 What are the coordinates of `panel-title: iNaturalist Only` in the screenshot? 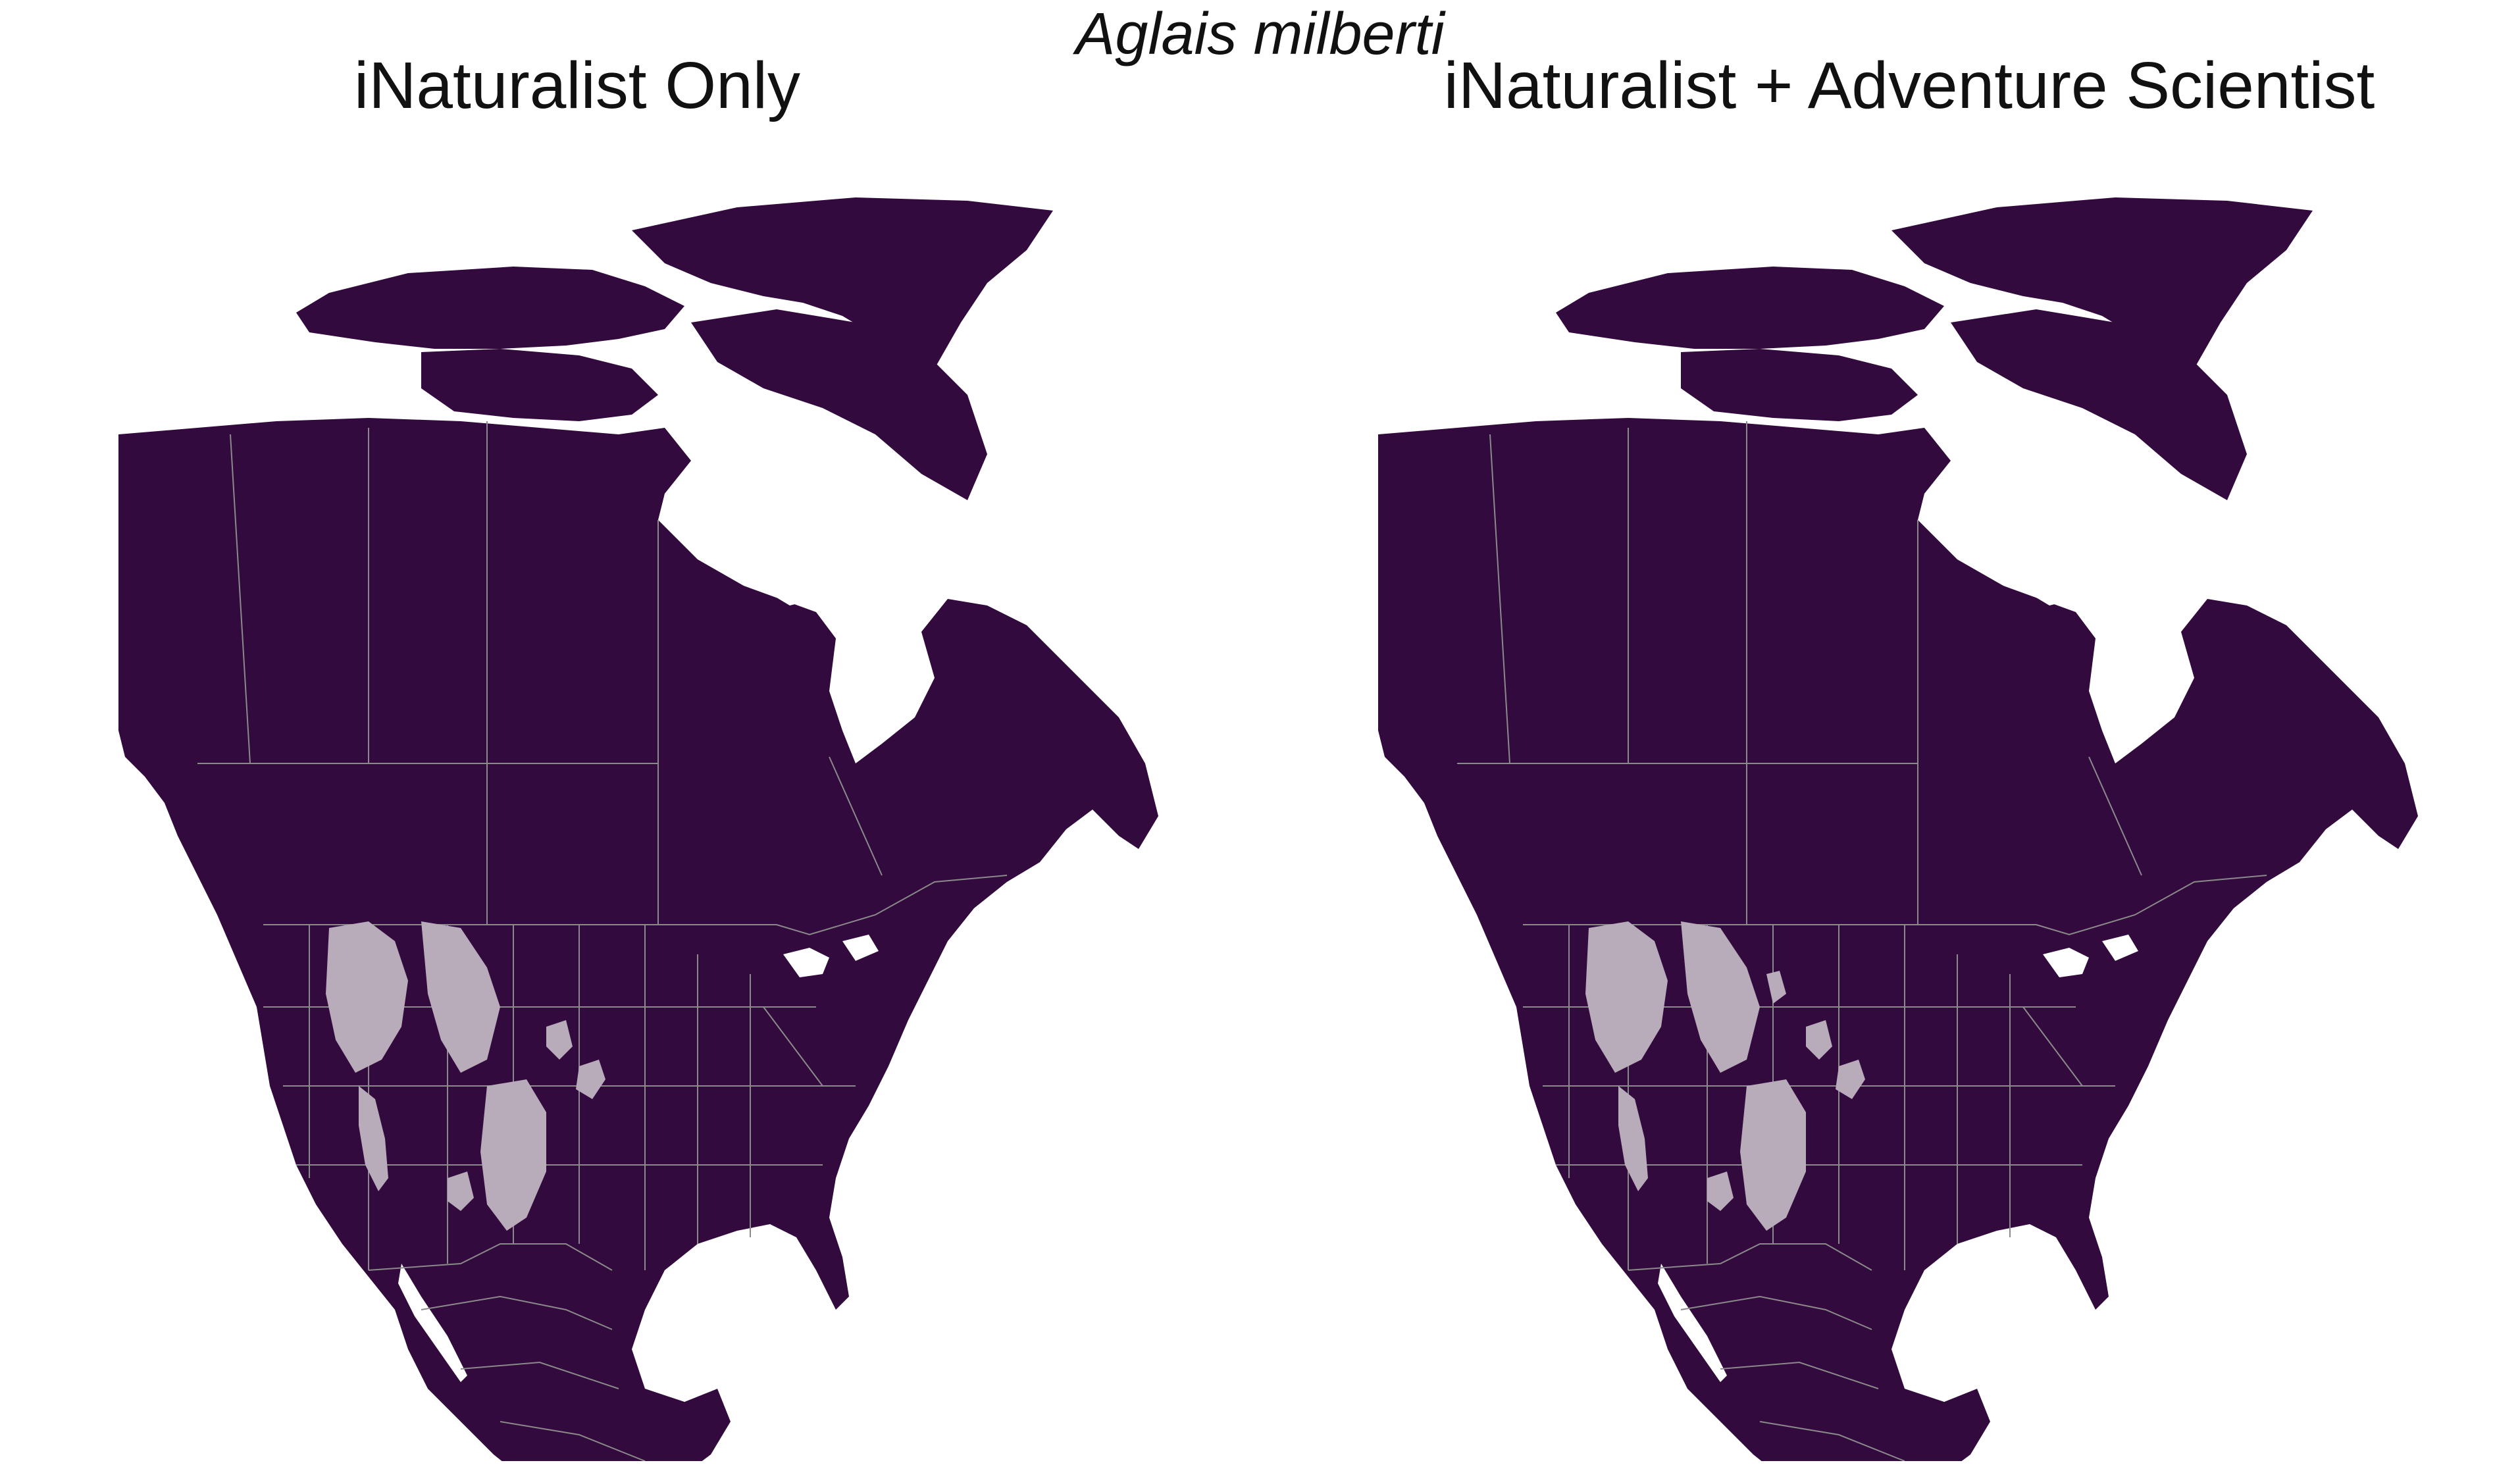 It's located at (577, 85).